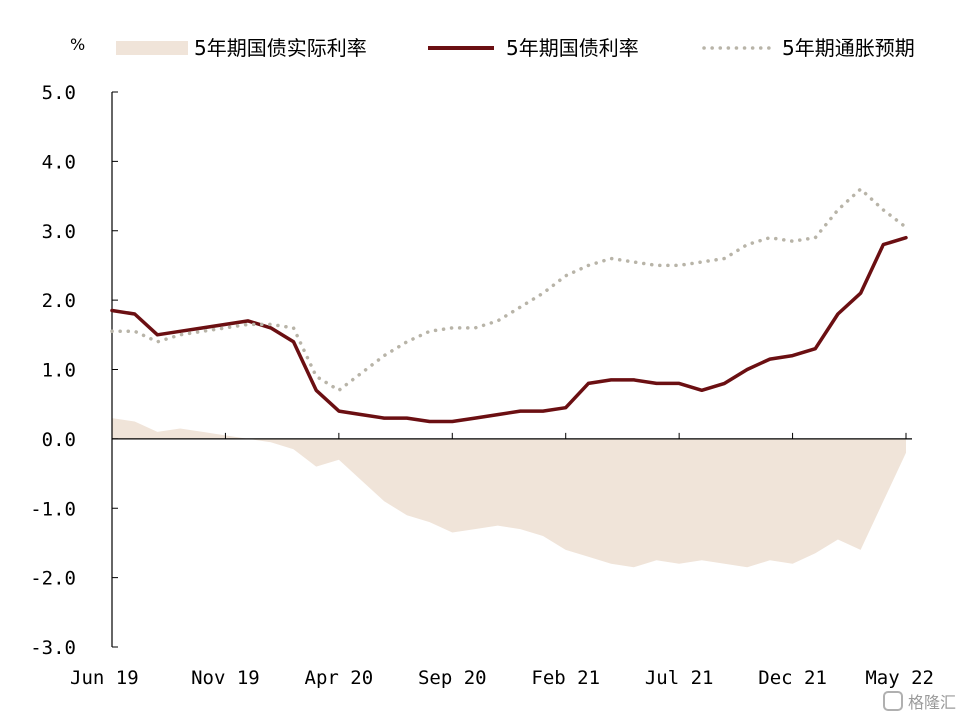  Describe the element at coordinates (53, 648) in the screenshot. I see `y-tick-label: -3.0` at that location.